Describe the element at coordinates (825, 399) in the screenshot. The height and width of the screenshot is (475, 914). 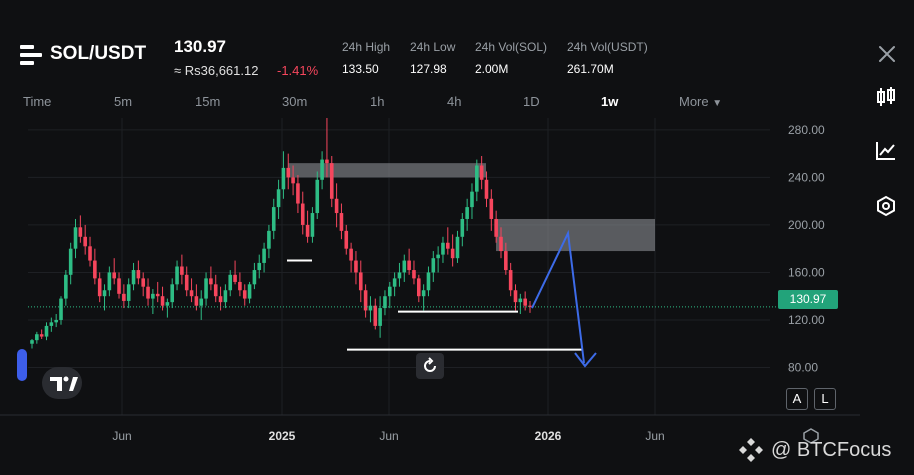
I see `log-scale-button: L` at that location.